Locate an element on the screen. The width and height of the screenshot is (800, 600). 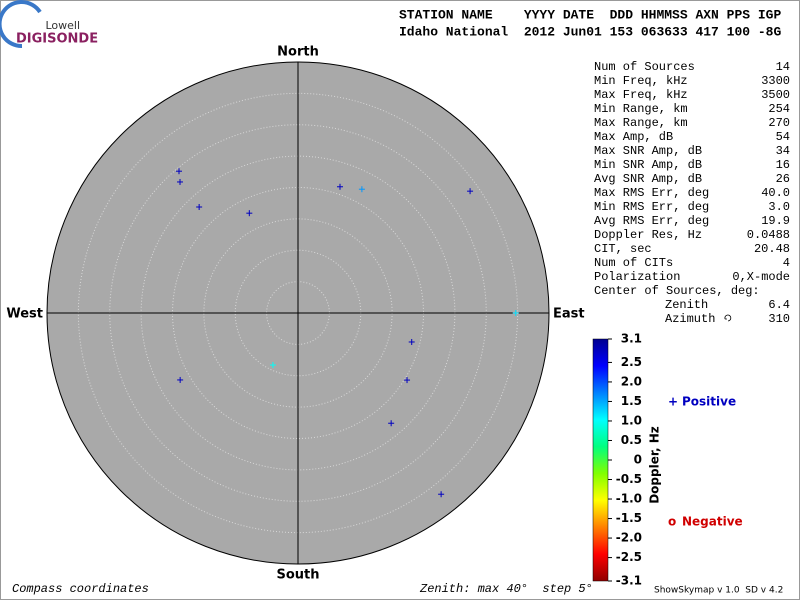
stat-label: Max Range, km is located at coordinates (641, 123).